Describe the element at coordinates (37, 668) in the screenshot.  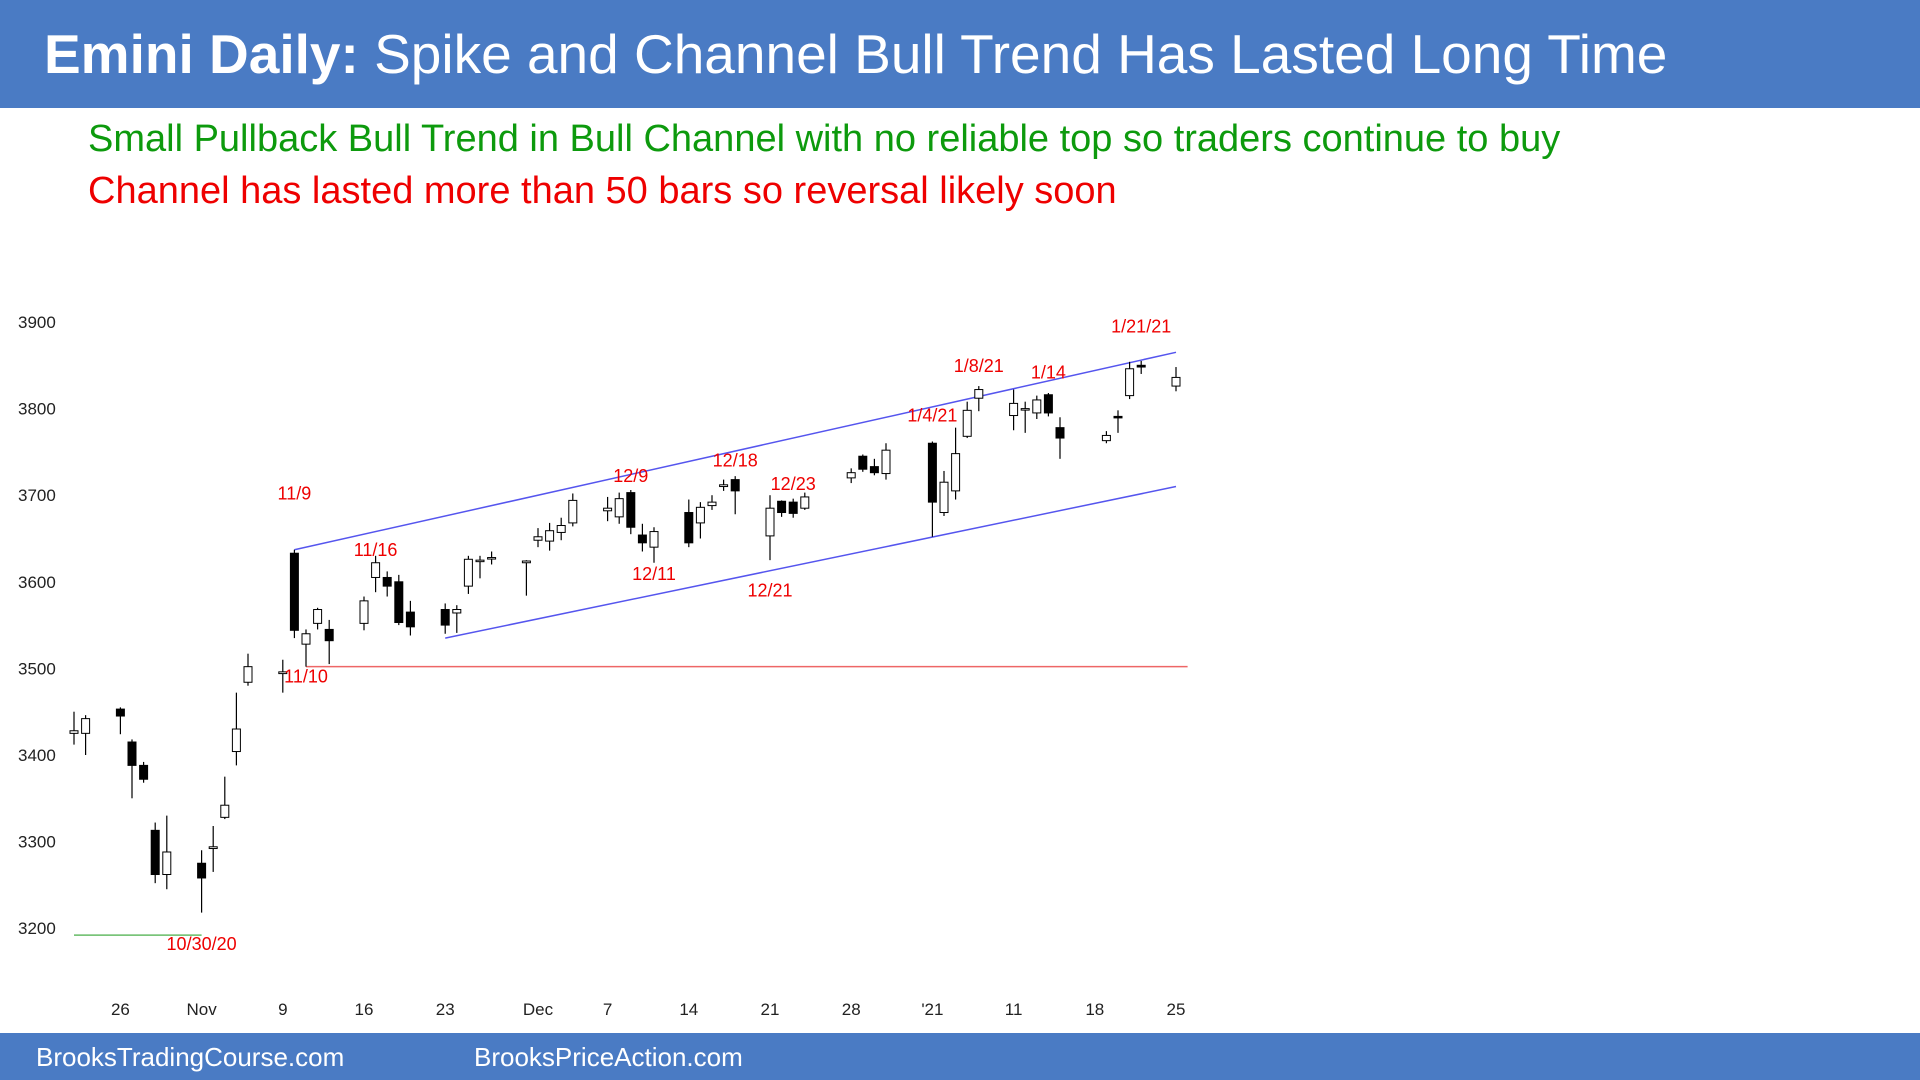
I see `y-tick-label: 3500` at that location.